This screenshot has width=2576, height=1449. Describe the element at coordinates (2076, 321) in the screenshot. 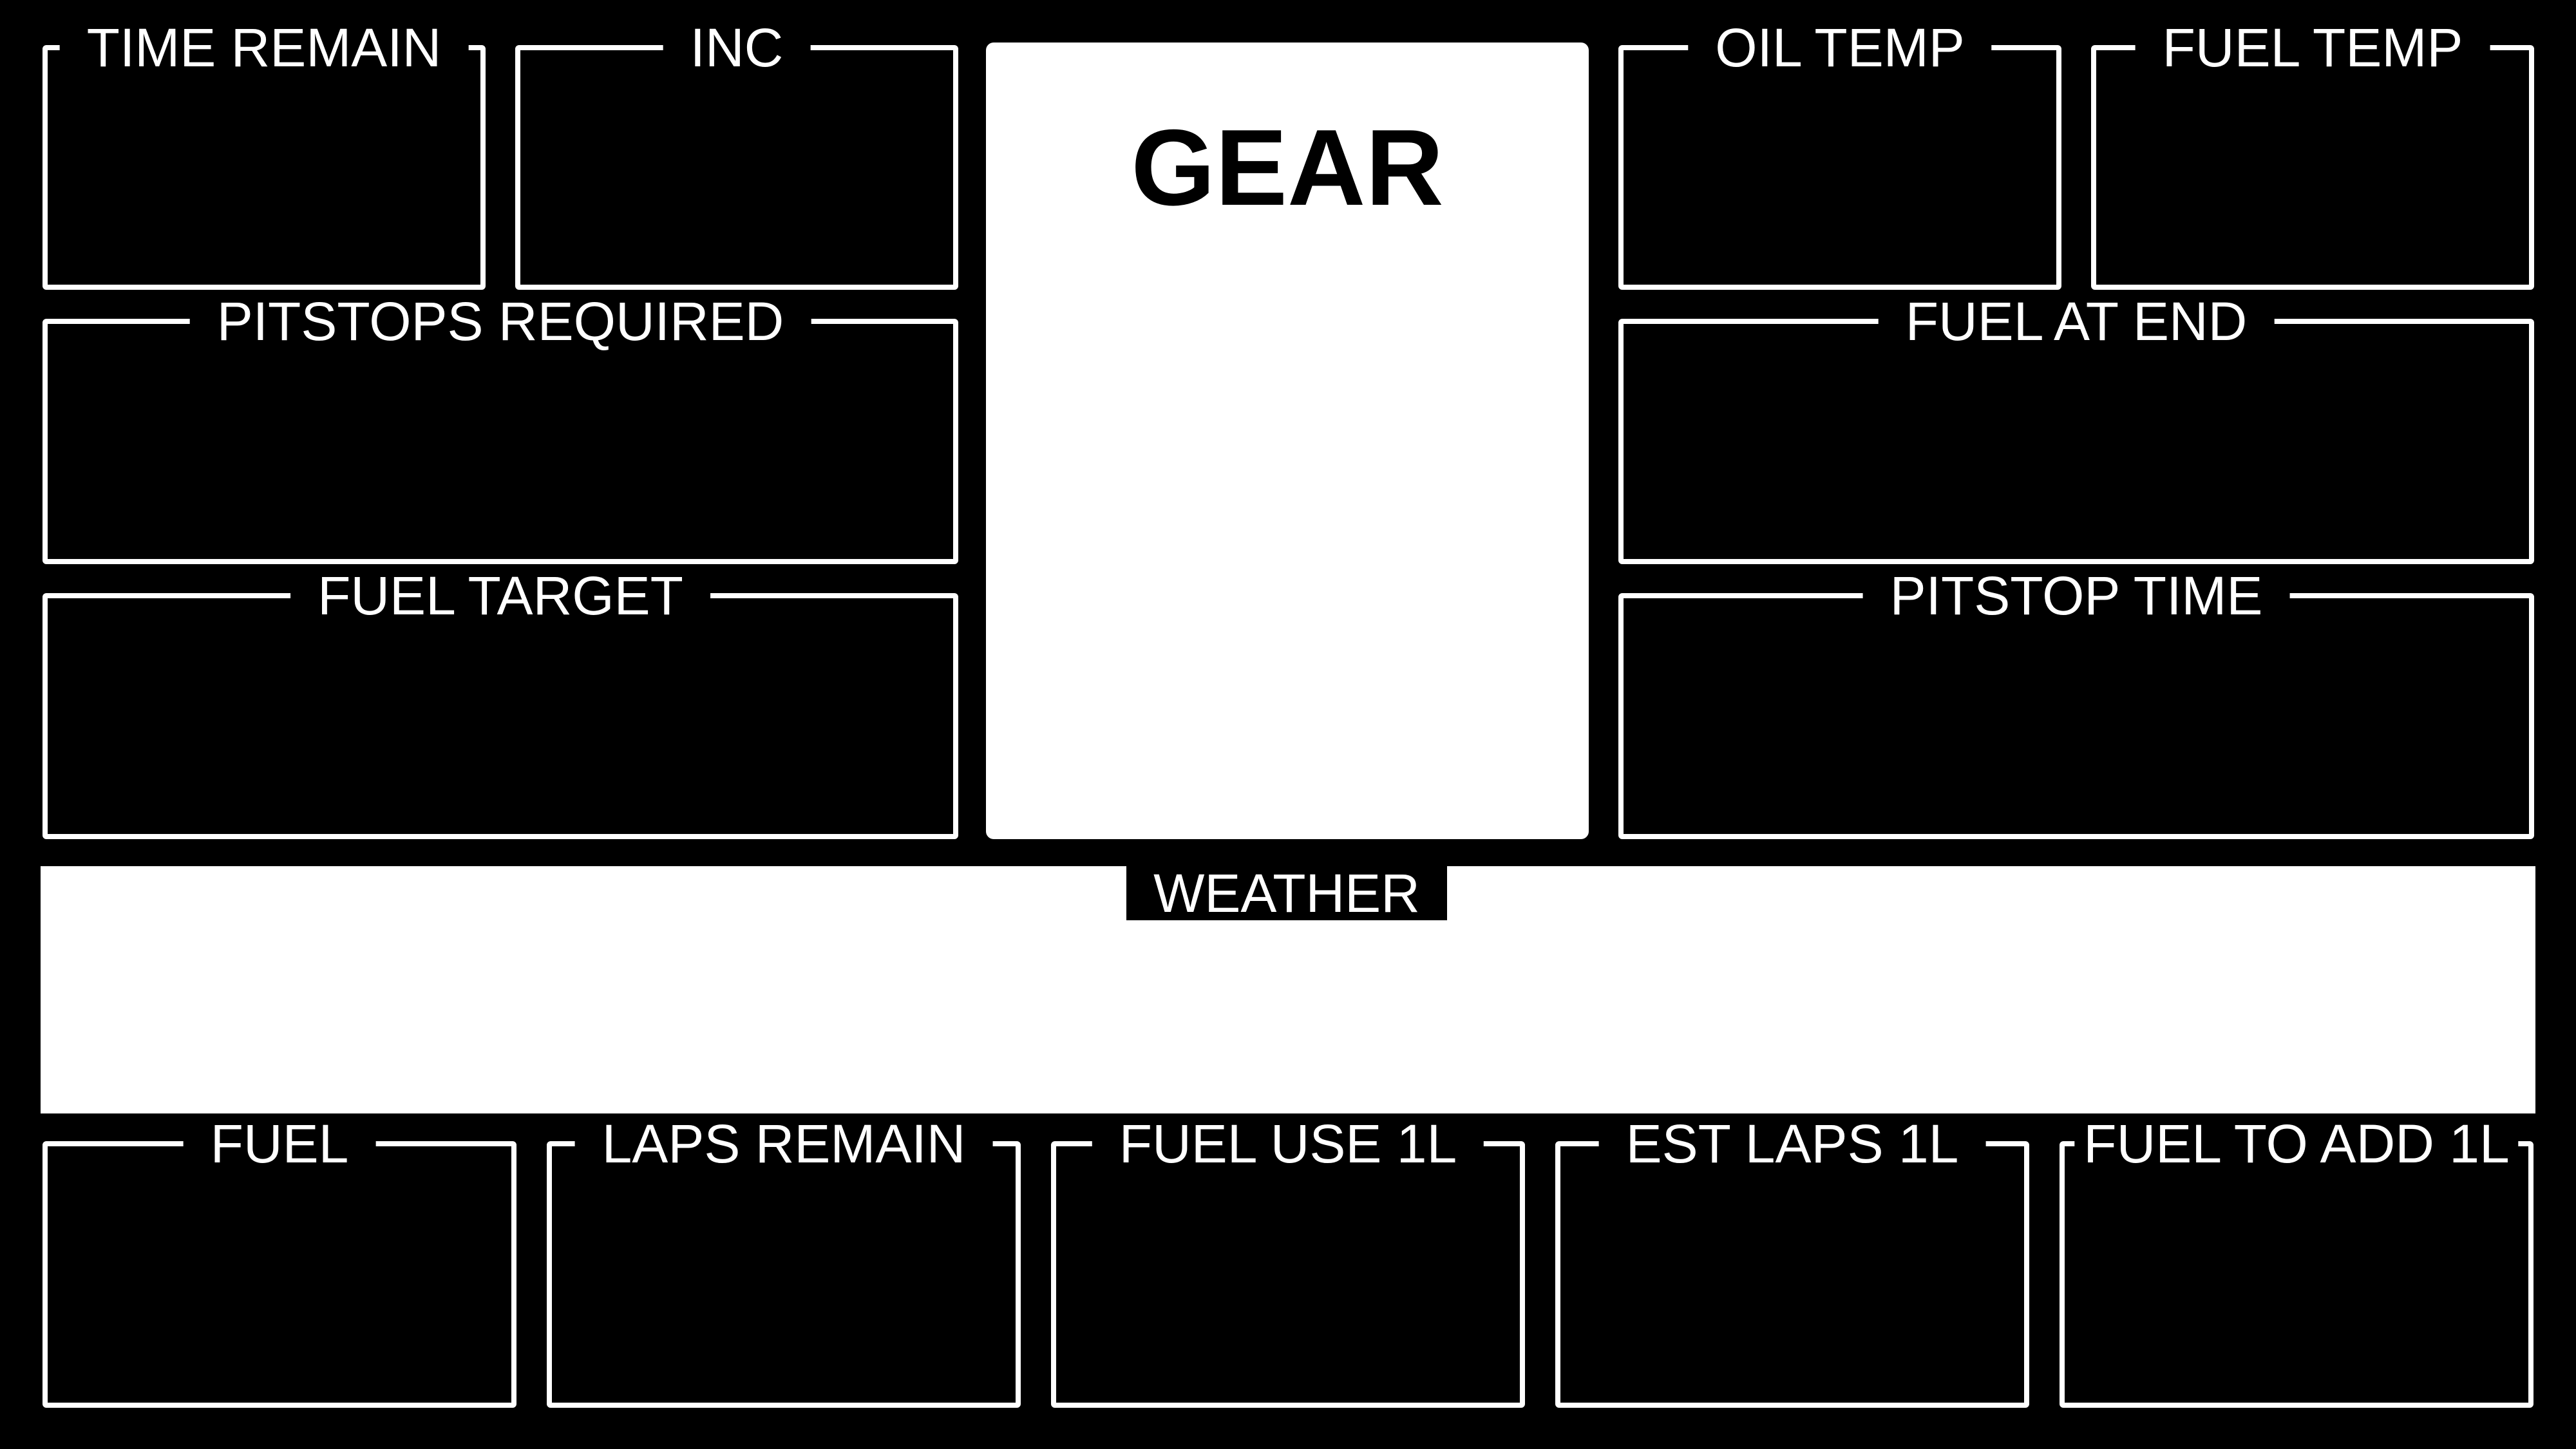

I see `fuel-at-end-label: FUEL AT END` at that location.